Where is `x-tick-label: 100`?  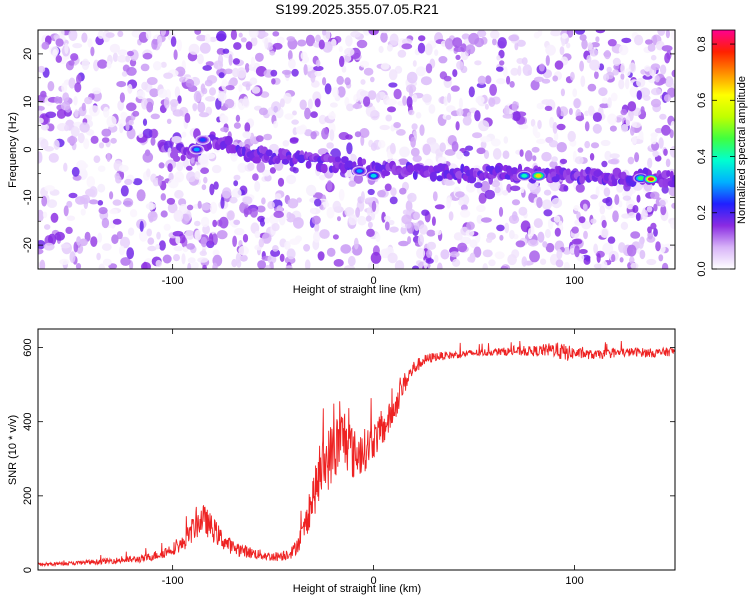
x-tick-label: 100 is located at coordinates (574, 281).